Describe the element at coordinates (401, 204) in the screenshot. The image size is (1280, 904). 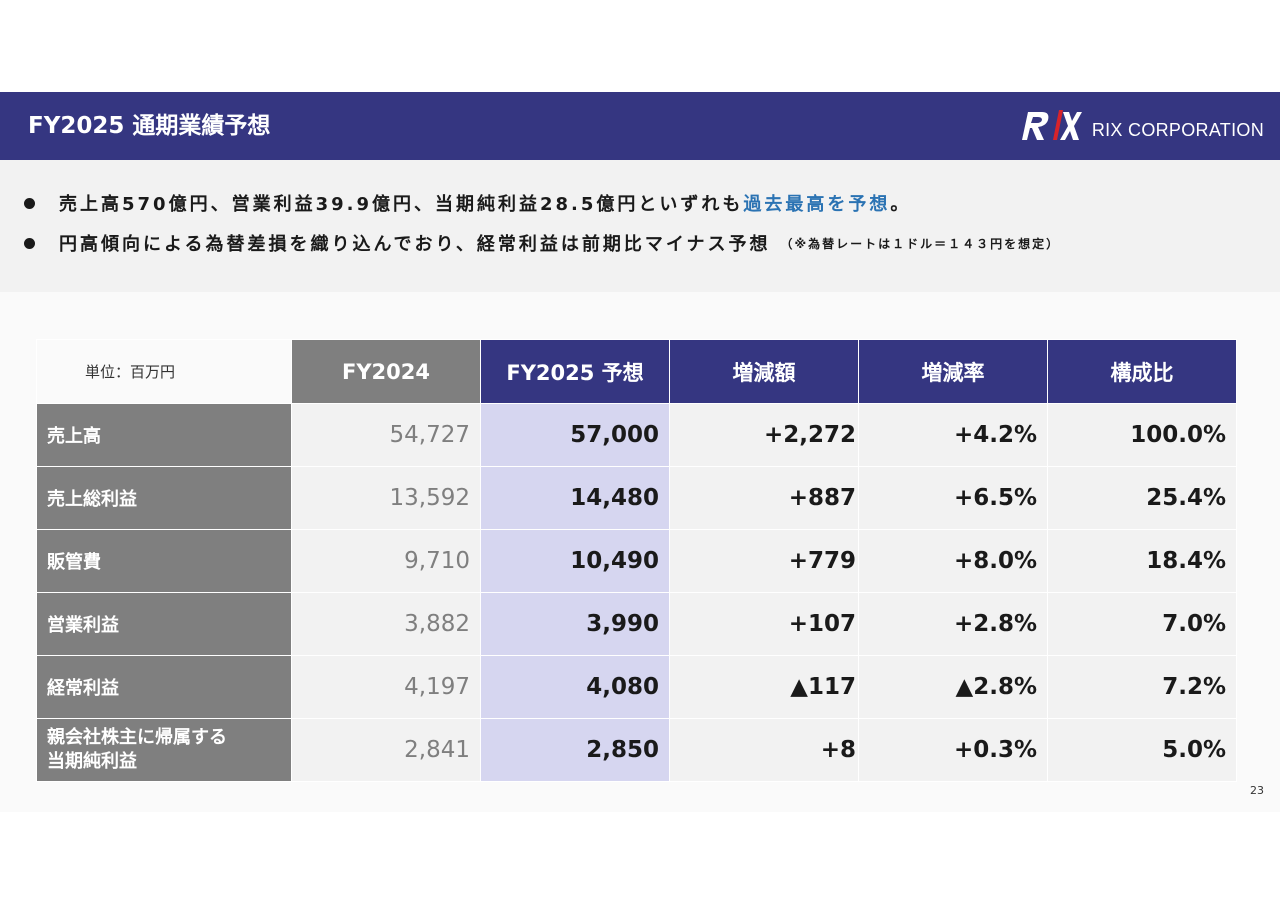
I see `bullet-text: 売上高570億円、営業利益39.9億円、当期純利益28.5億円といずれも` at that location.